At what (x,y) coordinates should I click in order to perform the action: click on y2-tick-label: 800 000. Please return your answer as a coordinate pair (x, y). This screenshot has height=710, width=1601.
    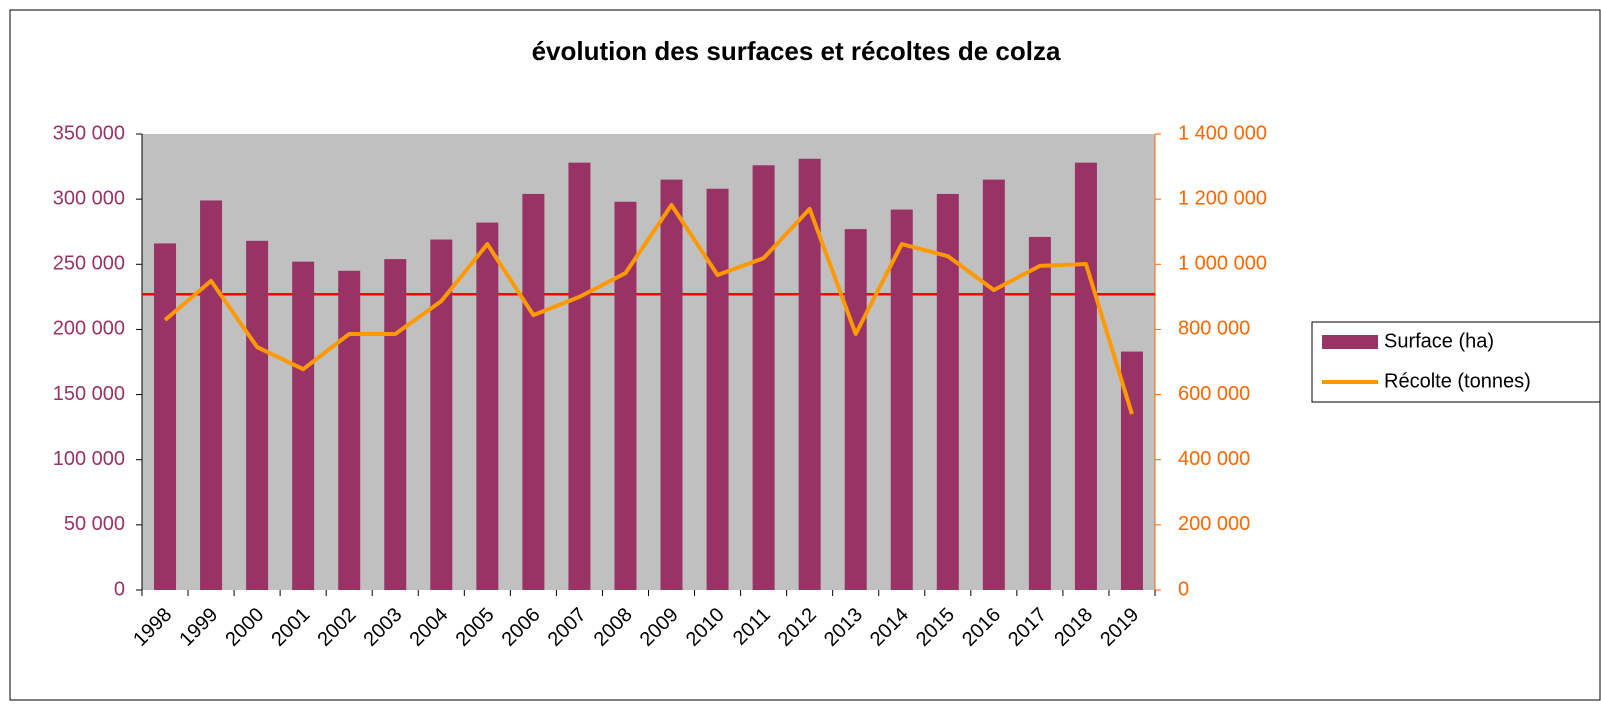
    Looking at the image, I should click on (1214, 329).